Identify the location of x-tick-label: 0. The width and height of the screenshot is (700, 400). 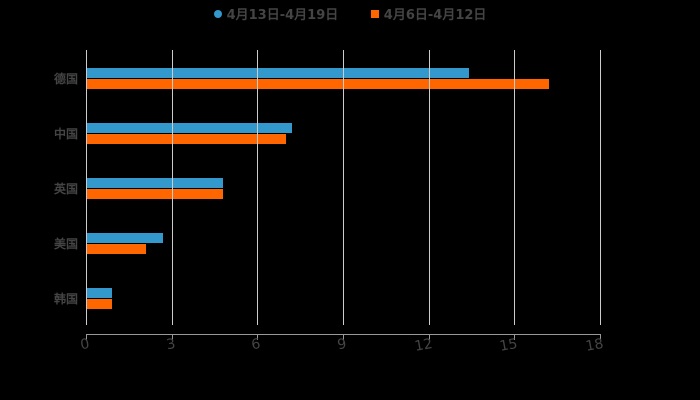
(85, 345).